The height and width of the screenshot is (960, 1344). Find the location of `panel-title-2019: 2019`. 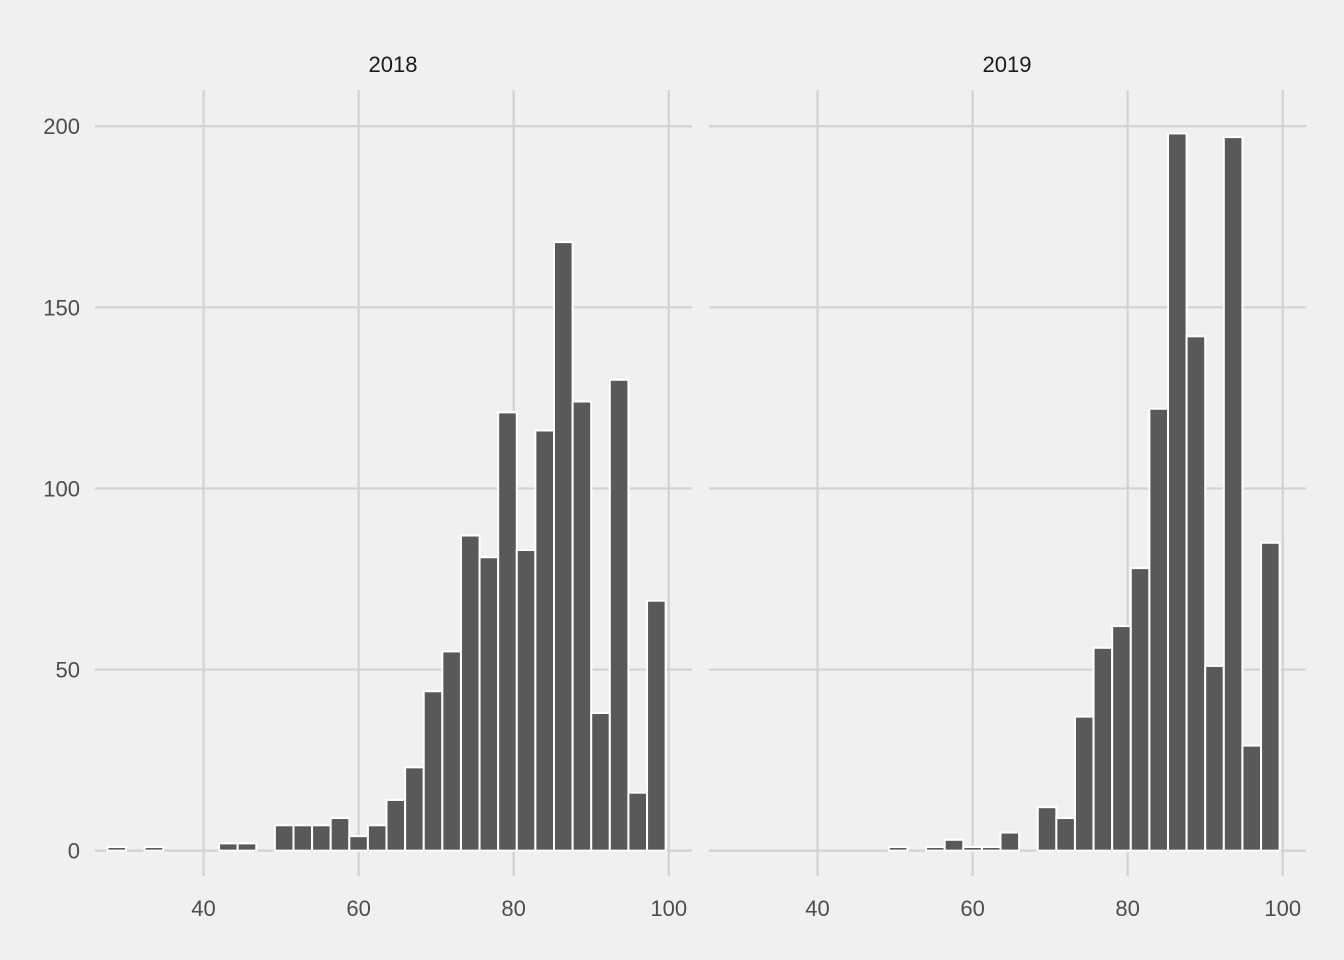

panel-title-2019: 2019 is located at coordinates (1007, 64).